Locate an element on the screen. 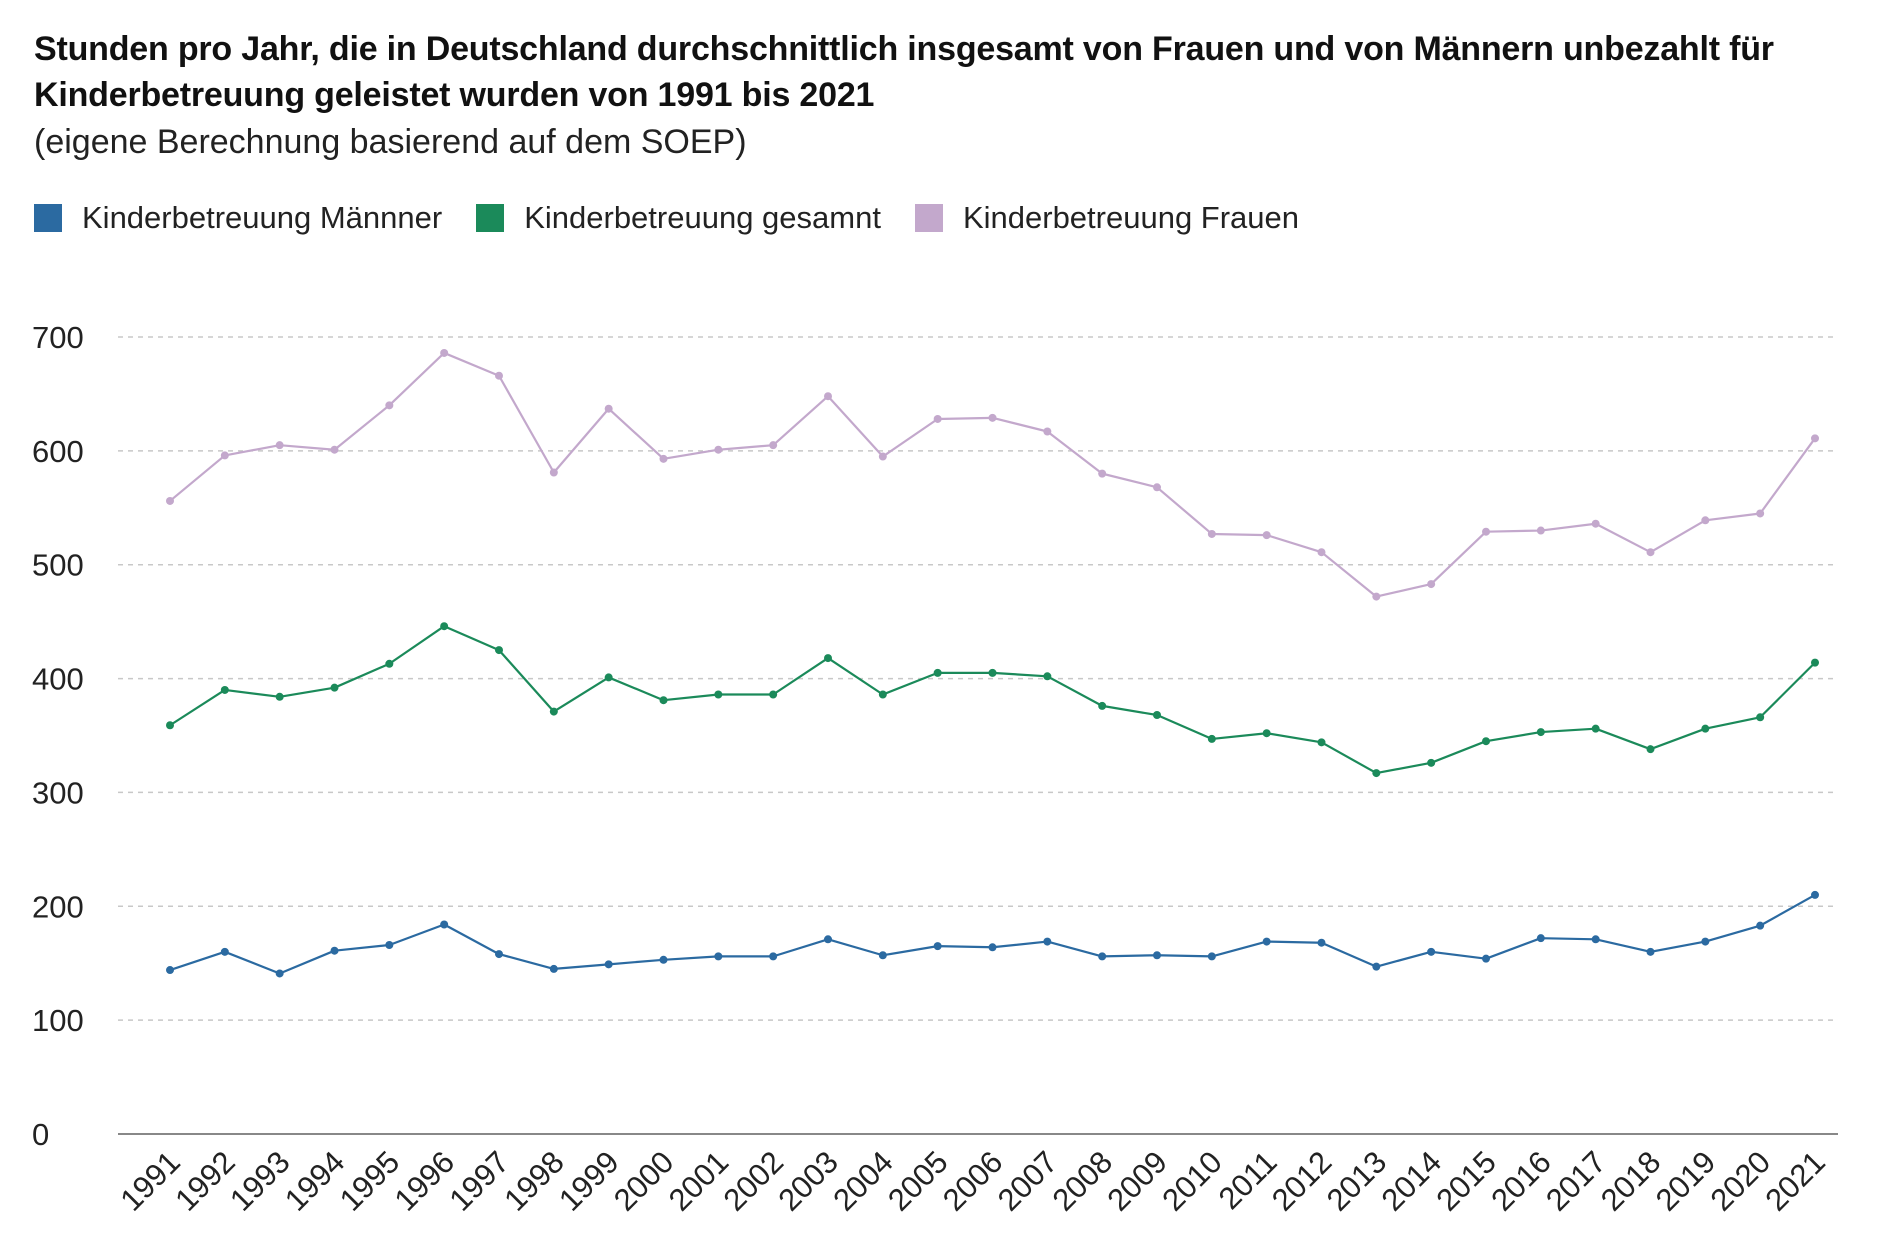  data-point-frauen-2000 is located at coordinates (663, 458).